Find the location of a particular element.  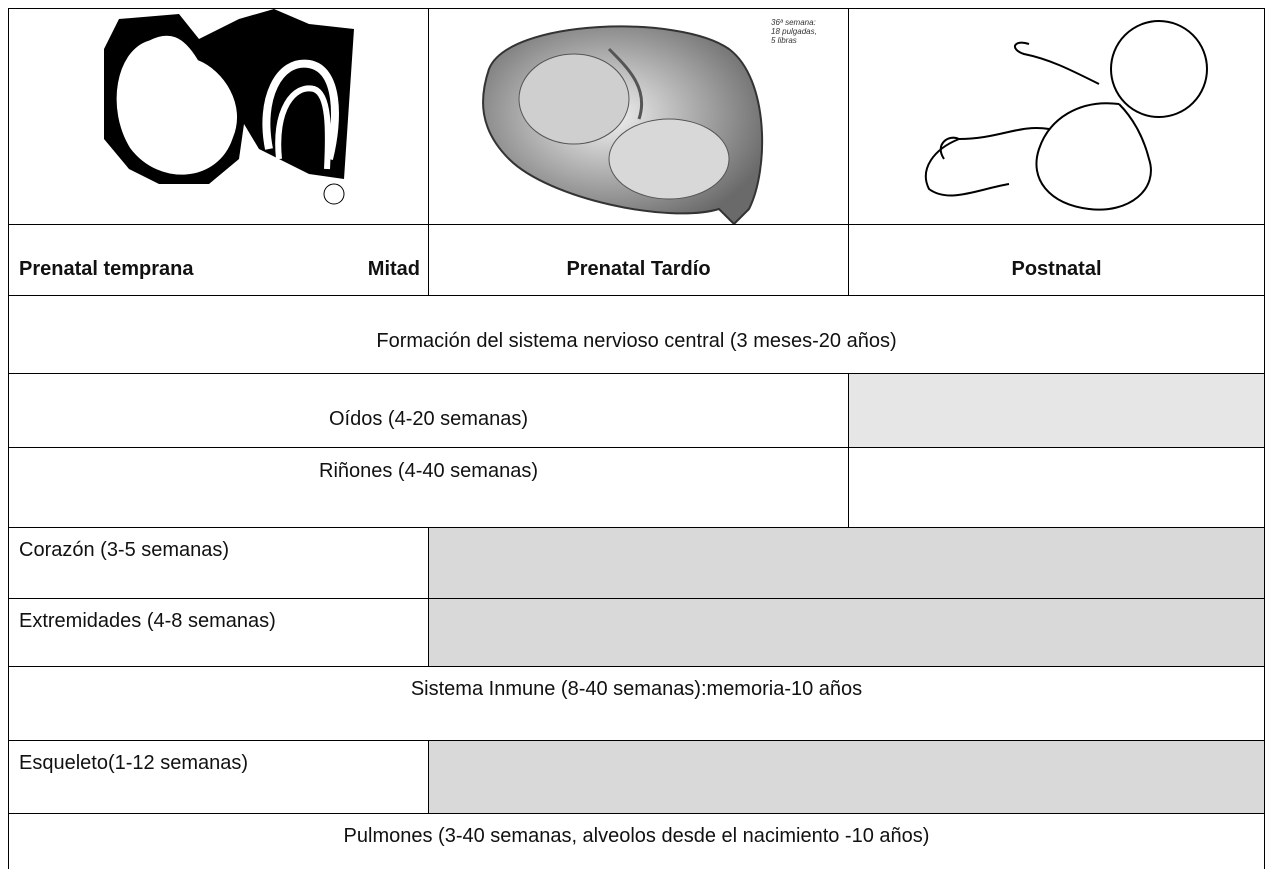

header-text: Prenatal temprana is located at coordinates (106, 269).